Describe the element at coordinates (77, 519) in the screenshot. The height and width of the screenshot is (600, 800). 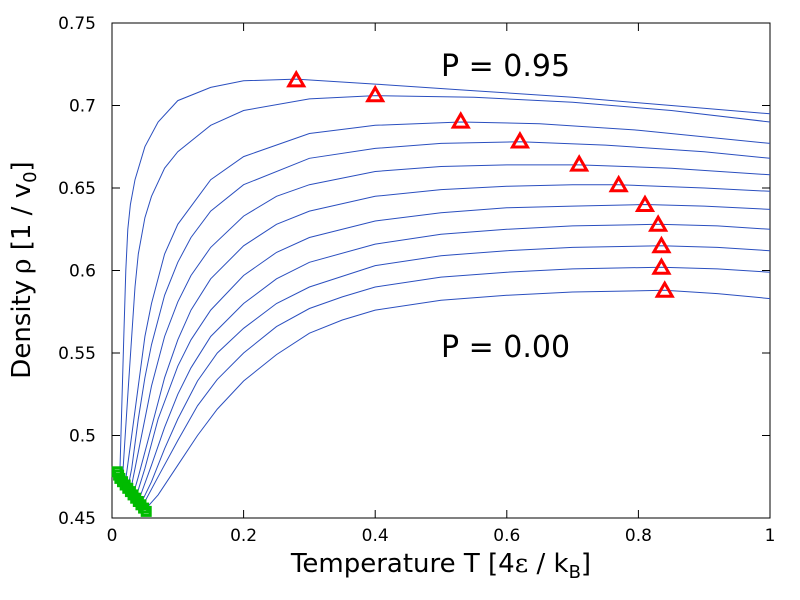
I see `y-tick-label-0: 0.45` at that location.